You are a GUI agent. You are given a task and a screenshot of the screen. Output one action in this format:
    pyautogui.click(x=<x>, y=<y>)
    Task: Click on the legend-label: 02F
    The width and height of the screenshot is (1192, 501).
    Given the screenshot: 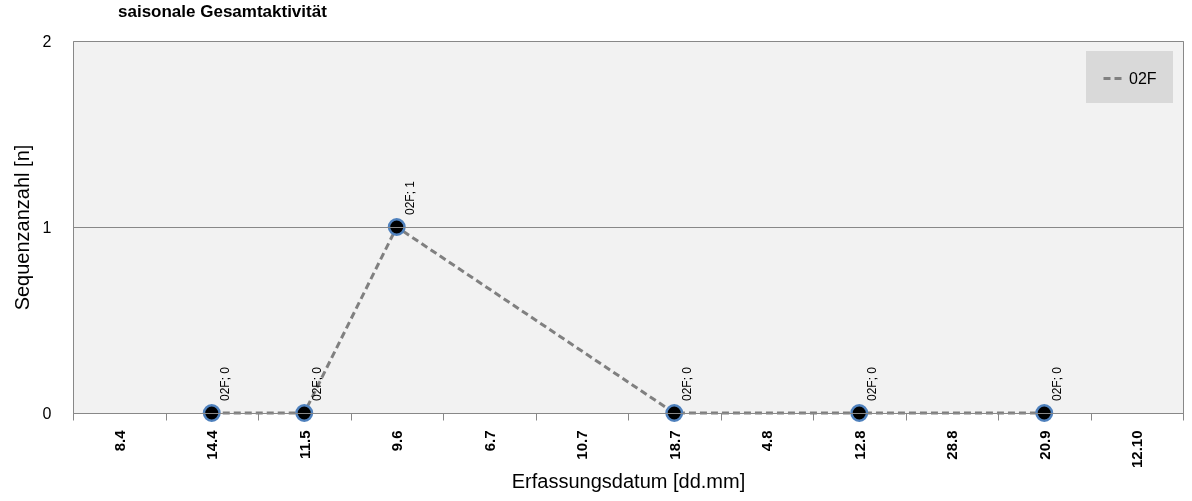 What is the action you would take?
    pyautogui.click(x=1143, y=78)
    